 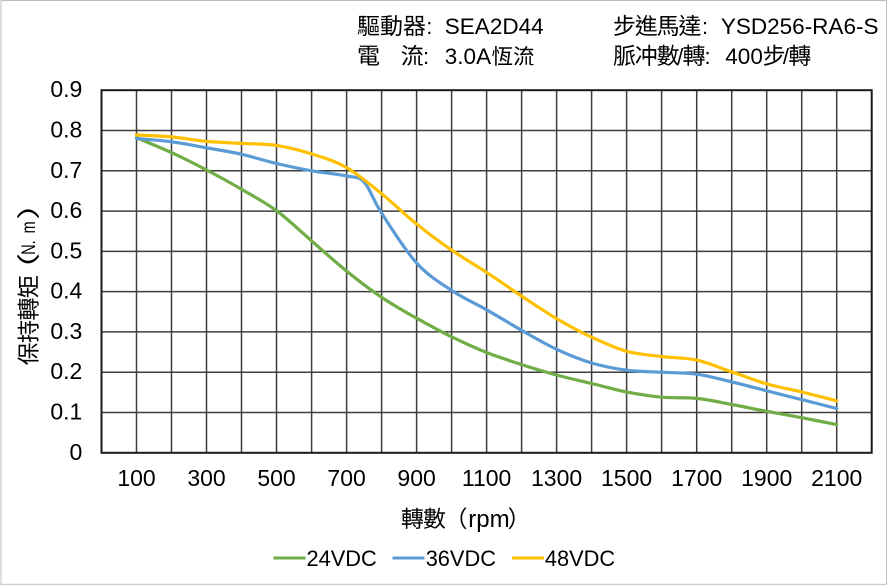 I want to click on svg-text: 900, so click(x=416, y=478).